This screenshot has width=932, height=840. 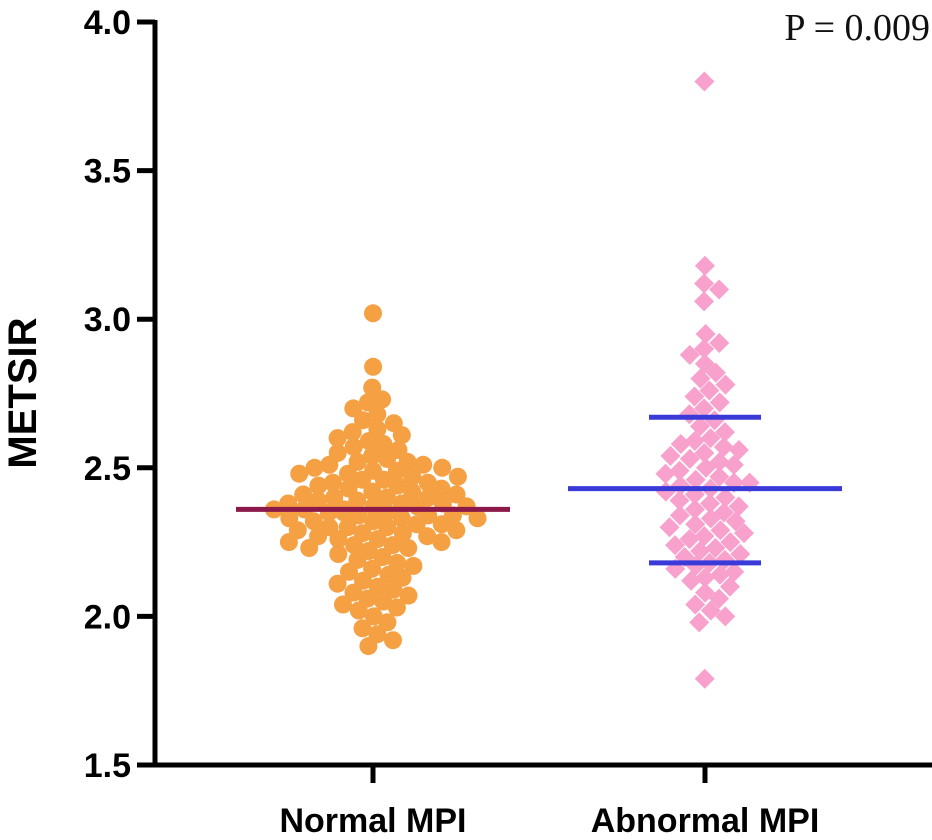 I want to click on x-category-label: Abnormal MPI, so click(x=705, y=821).